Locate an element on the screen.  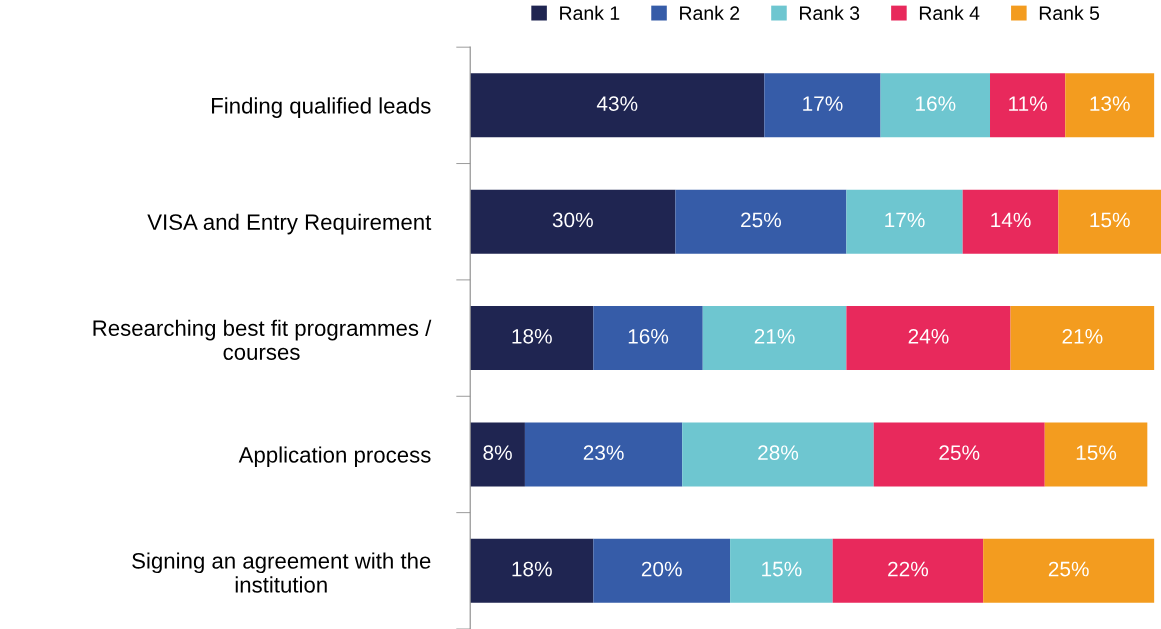
data-label: 43% is located at coordinates (617, 103).